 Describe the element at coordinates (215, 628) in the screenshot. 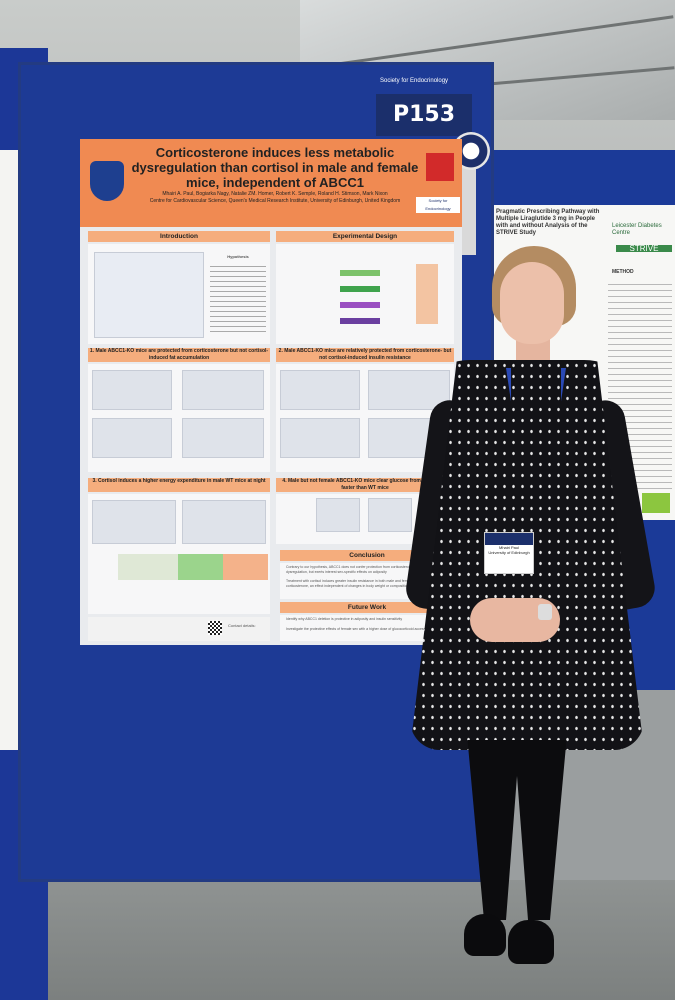

I see `qr-code-icon` at that location.